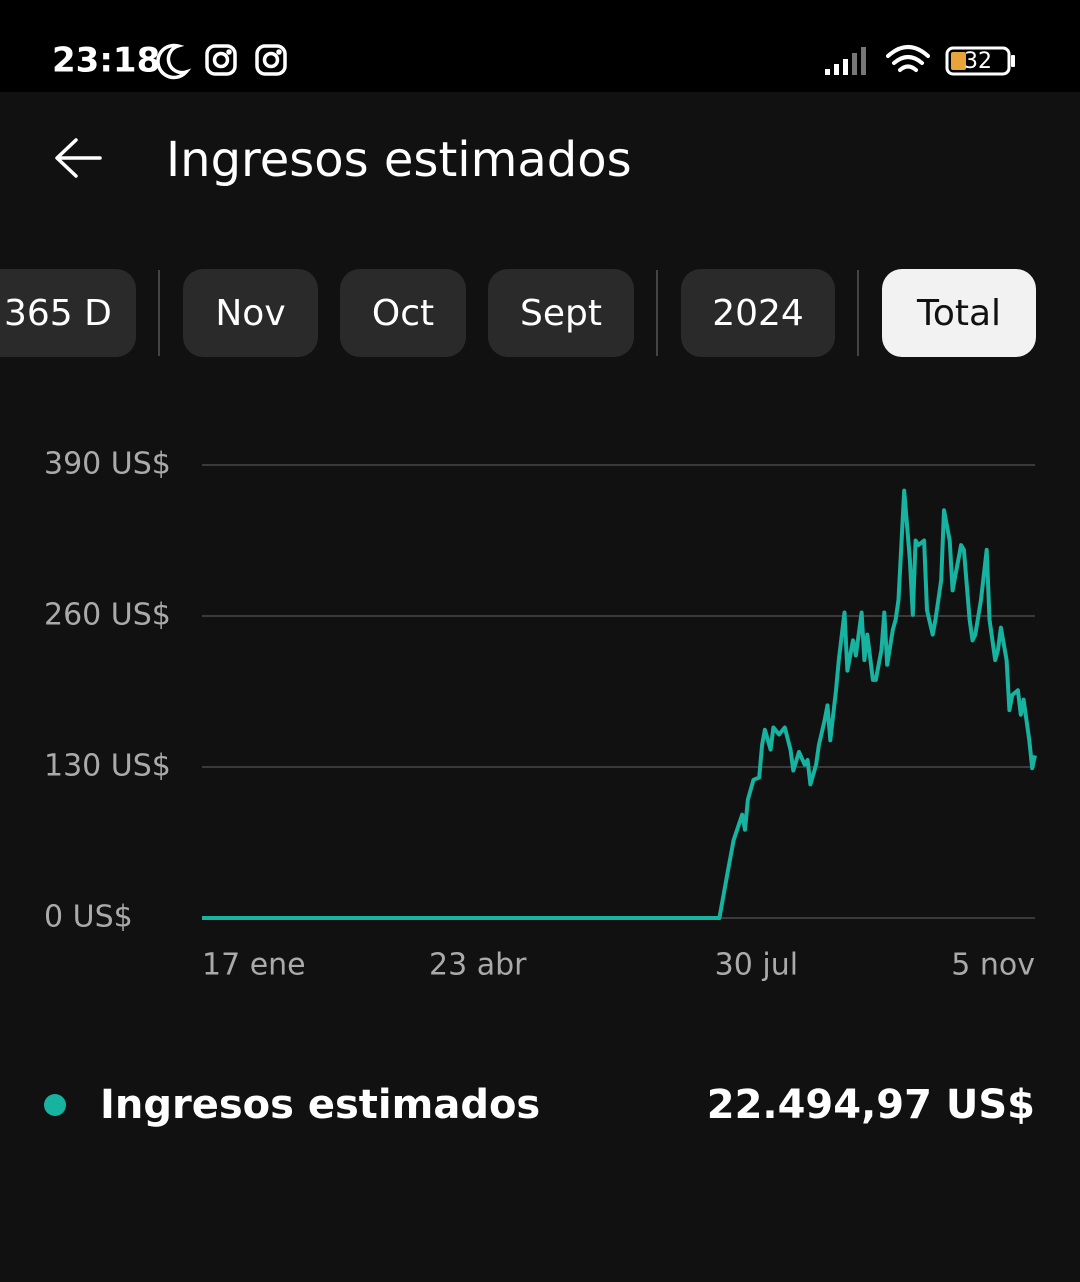  I want to click on total-value: 22.494,97 US$, so click(871, 1105).